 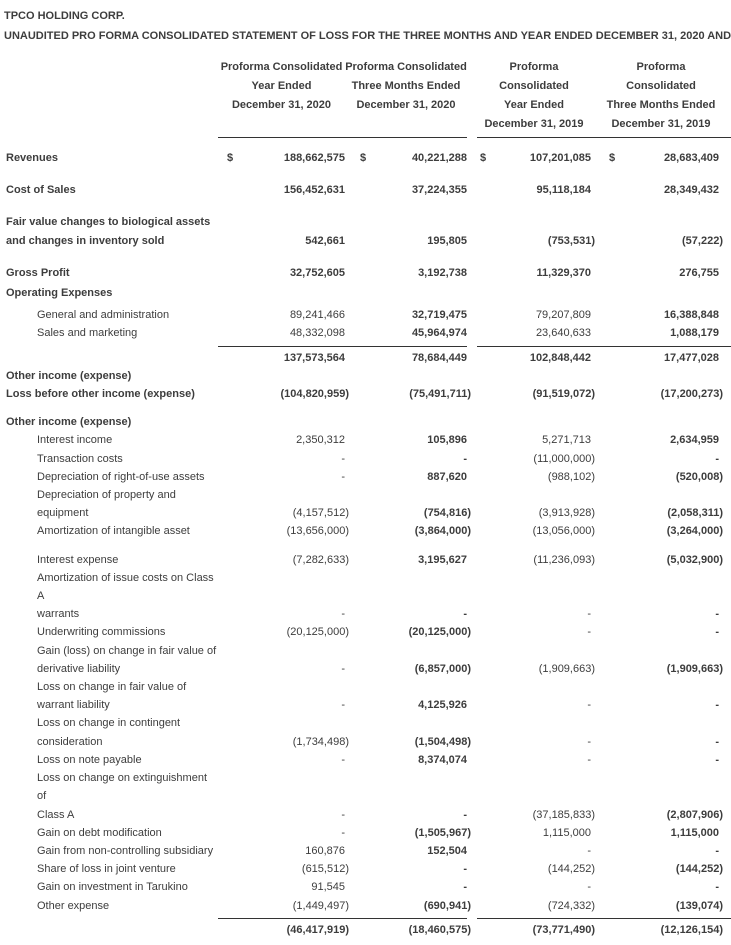 I want to click on cell-value: (7,282,633), so click(x=283, y=560).